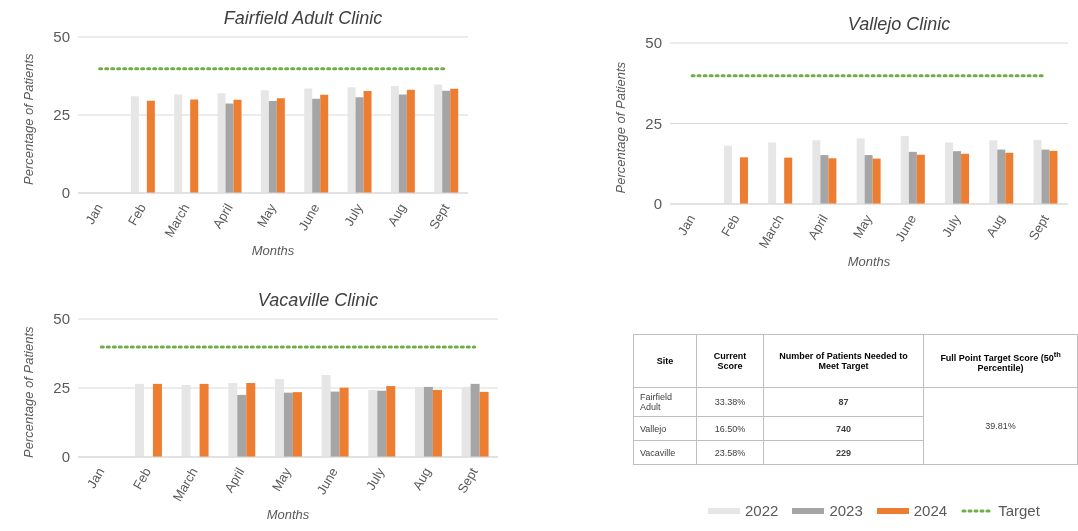 This screenshot has width=1078, height=531. What do you see at coordinates (930, 510) in the screenshot?
I see `legend-label: 2024` at bounding box center [930, 510].